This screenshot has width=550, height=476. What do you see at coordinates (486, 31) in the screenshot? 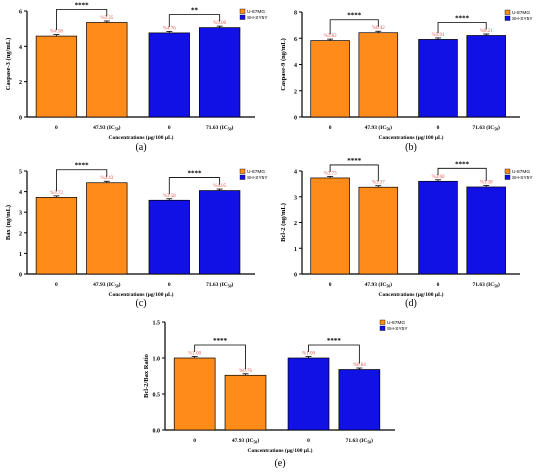
I see `value-label: %6.21` at bounding box center [486, 31].